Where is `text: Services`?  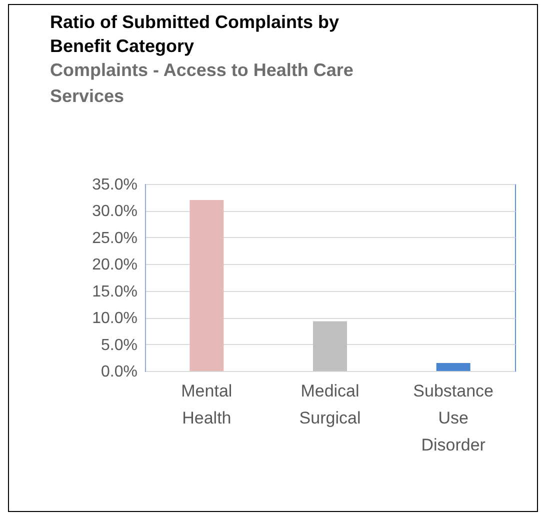
text: Services is located at coordinates (87, 96).